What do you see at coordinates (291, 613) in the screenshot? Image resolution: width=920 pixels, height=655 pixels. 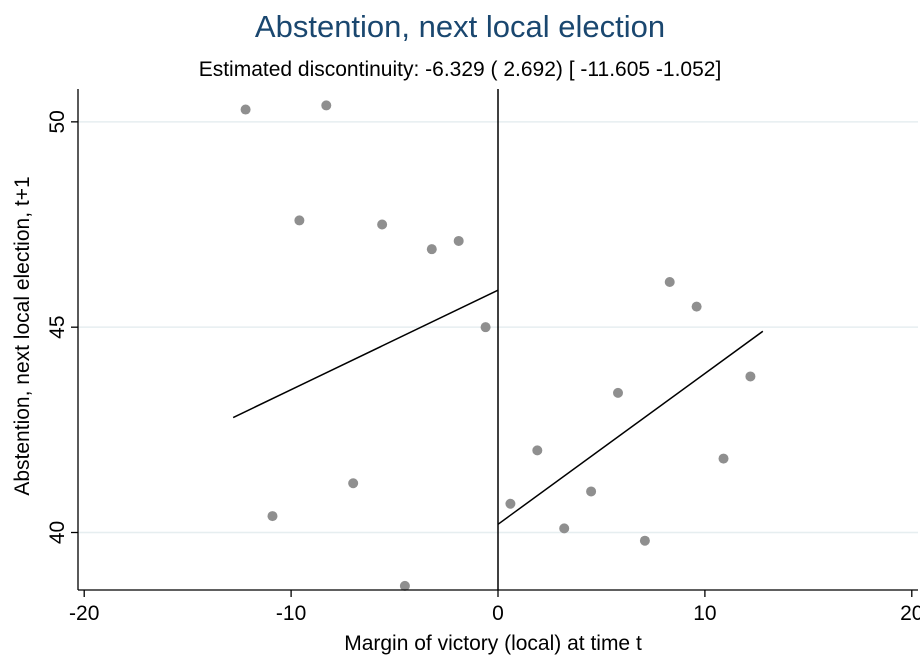 I see `x-tick-label: -10` at bounding box center [291, 613].